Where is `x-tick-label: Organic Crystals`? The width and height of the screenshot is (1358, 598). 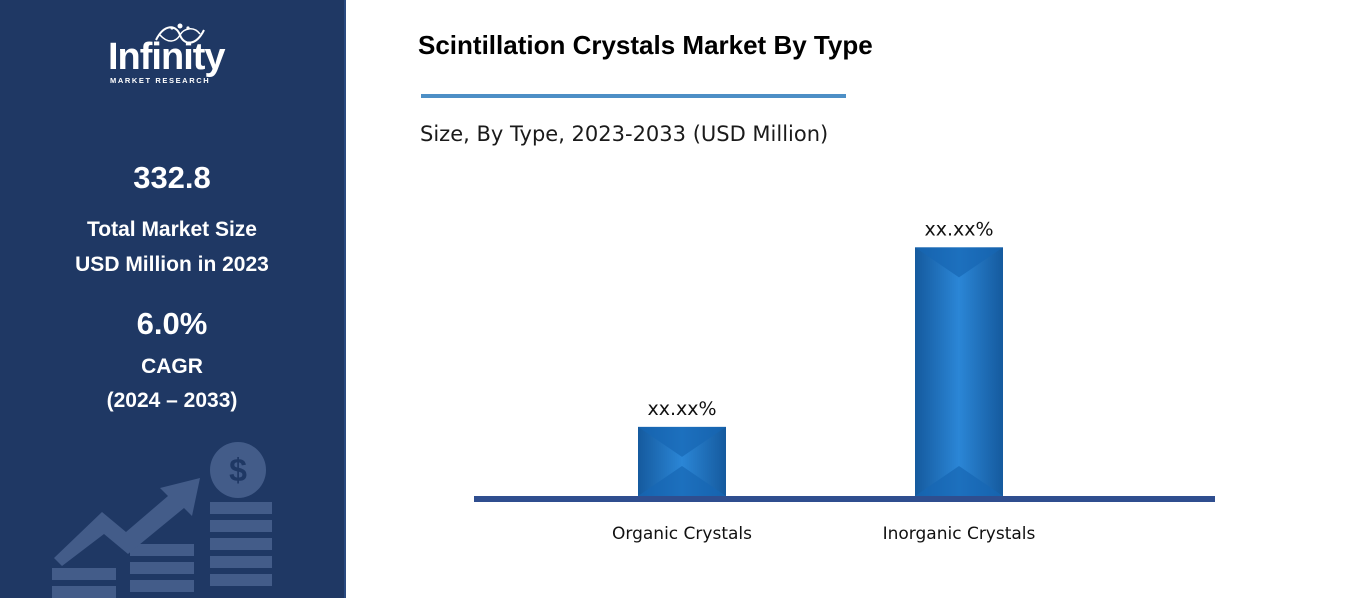
x-tick-label: Organic Crystals is located at coordinates (682, 534).